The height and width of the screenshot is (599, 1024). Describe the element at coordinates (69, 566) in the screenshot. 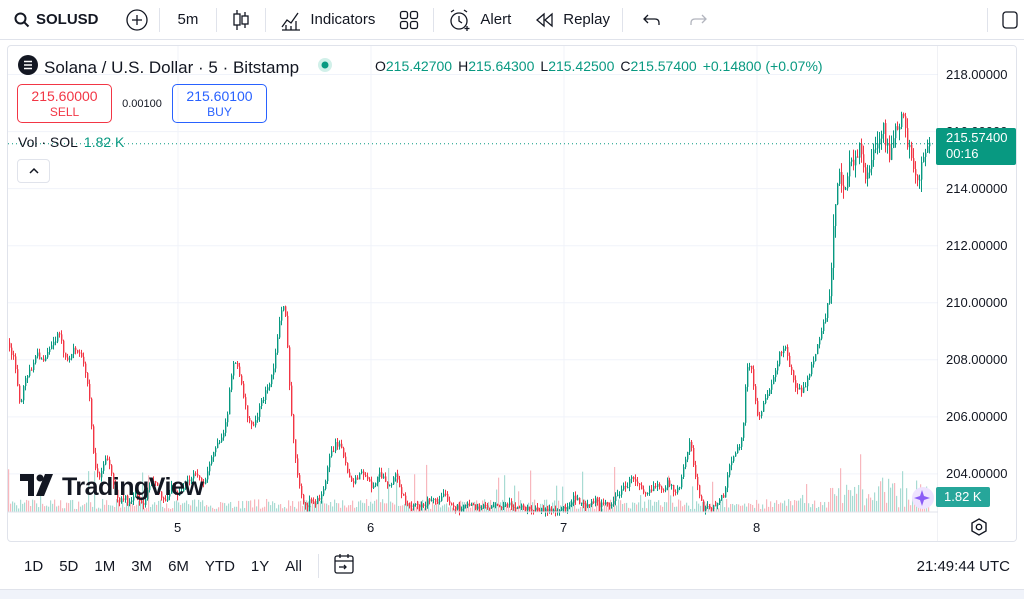

I see `range-button-5d: 5D` at that location.